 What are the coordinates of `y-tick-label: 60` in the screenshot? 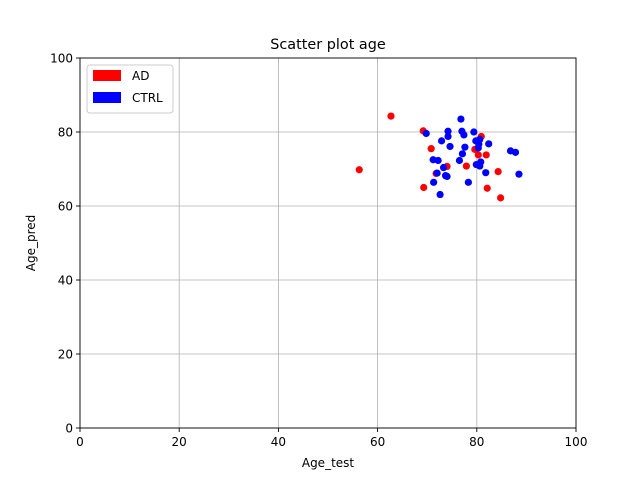 It's located at (65, 206).